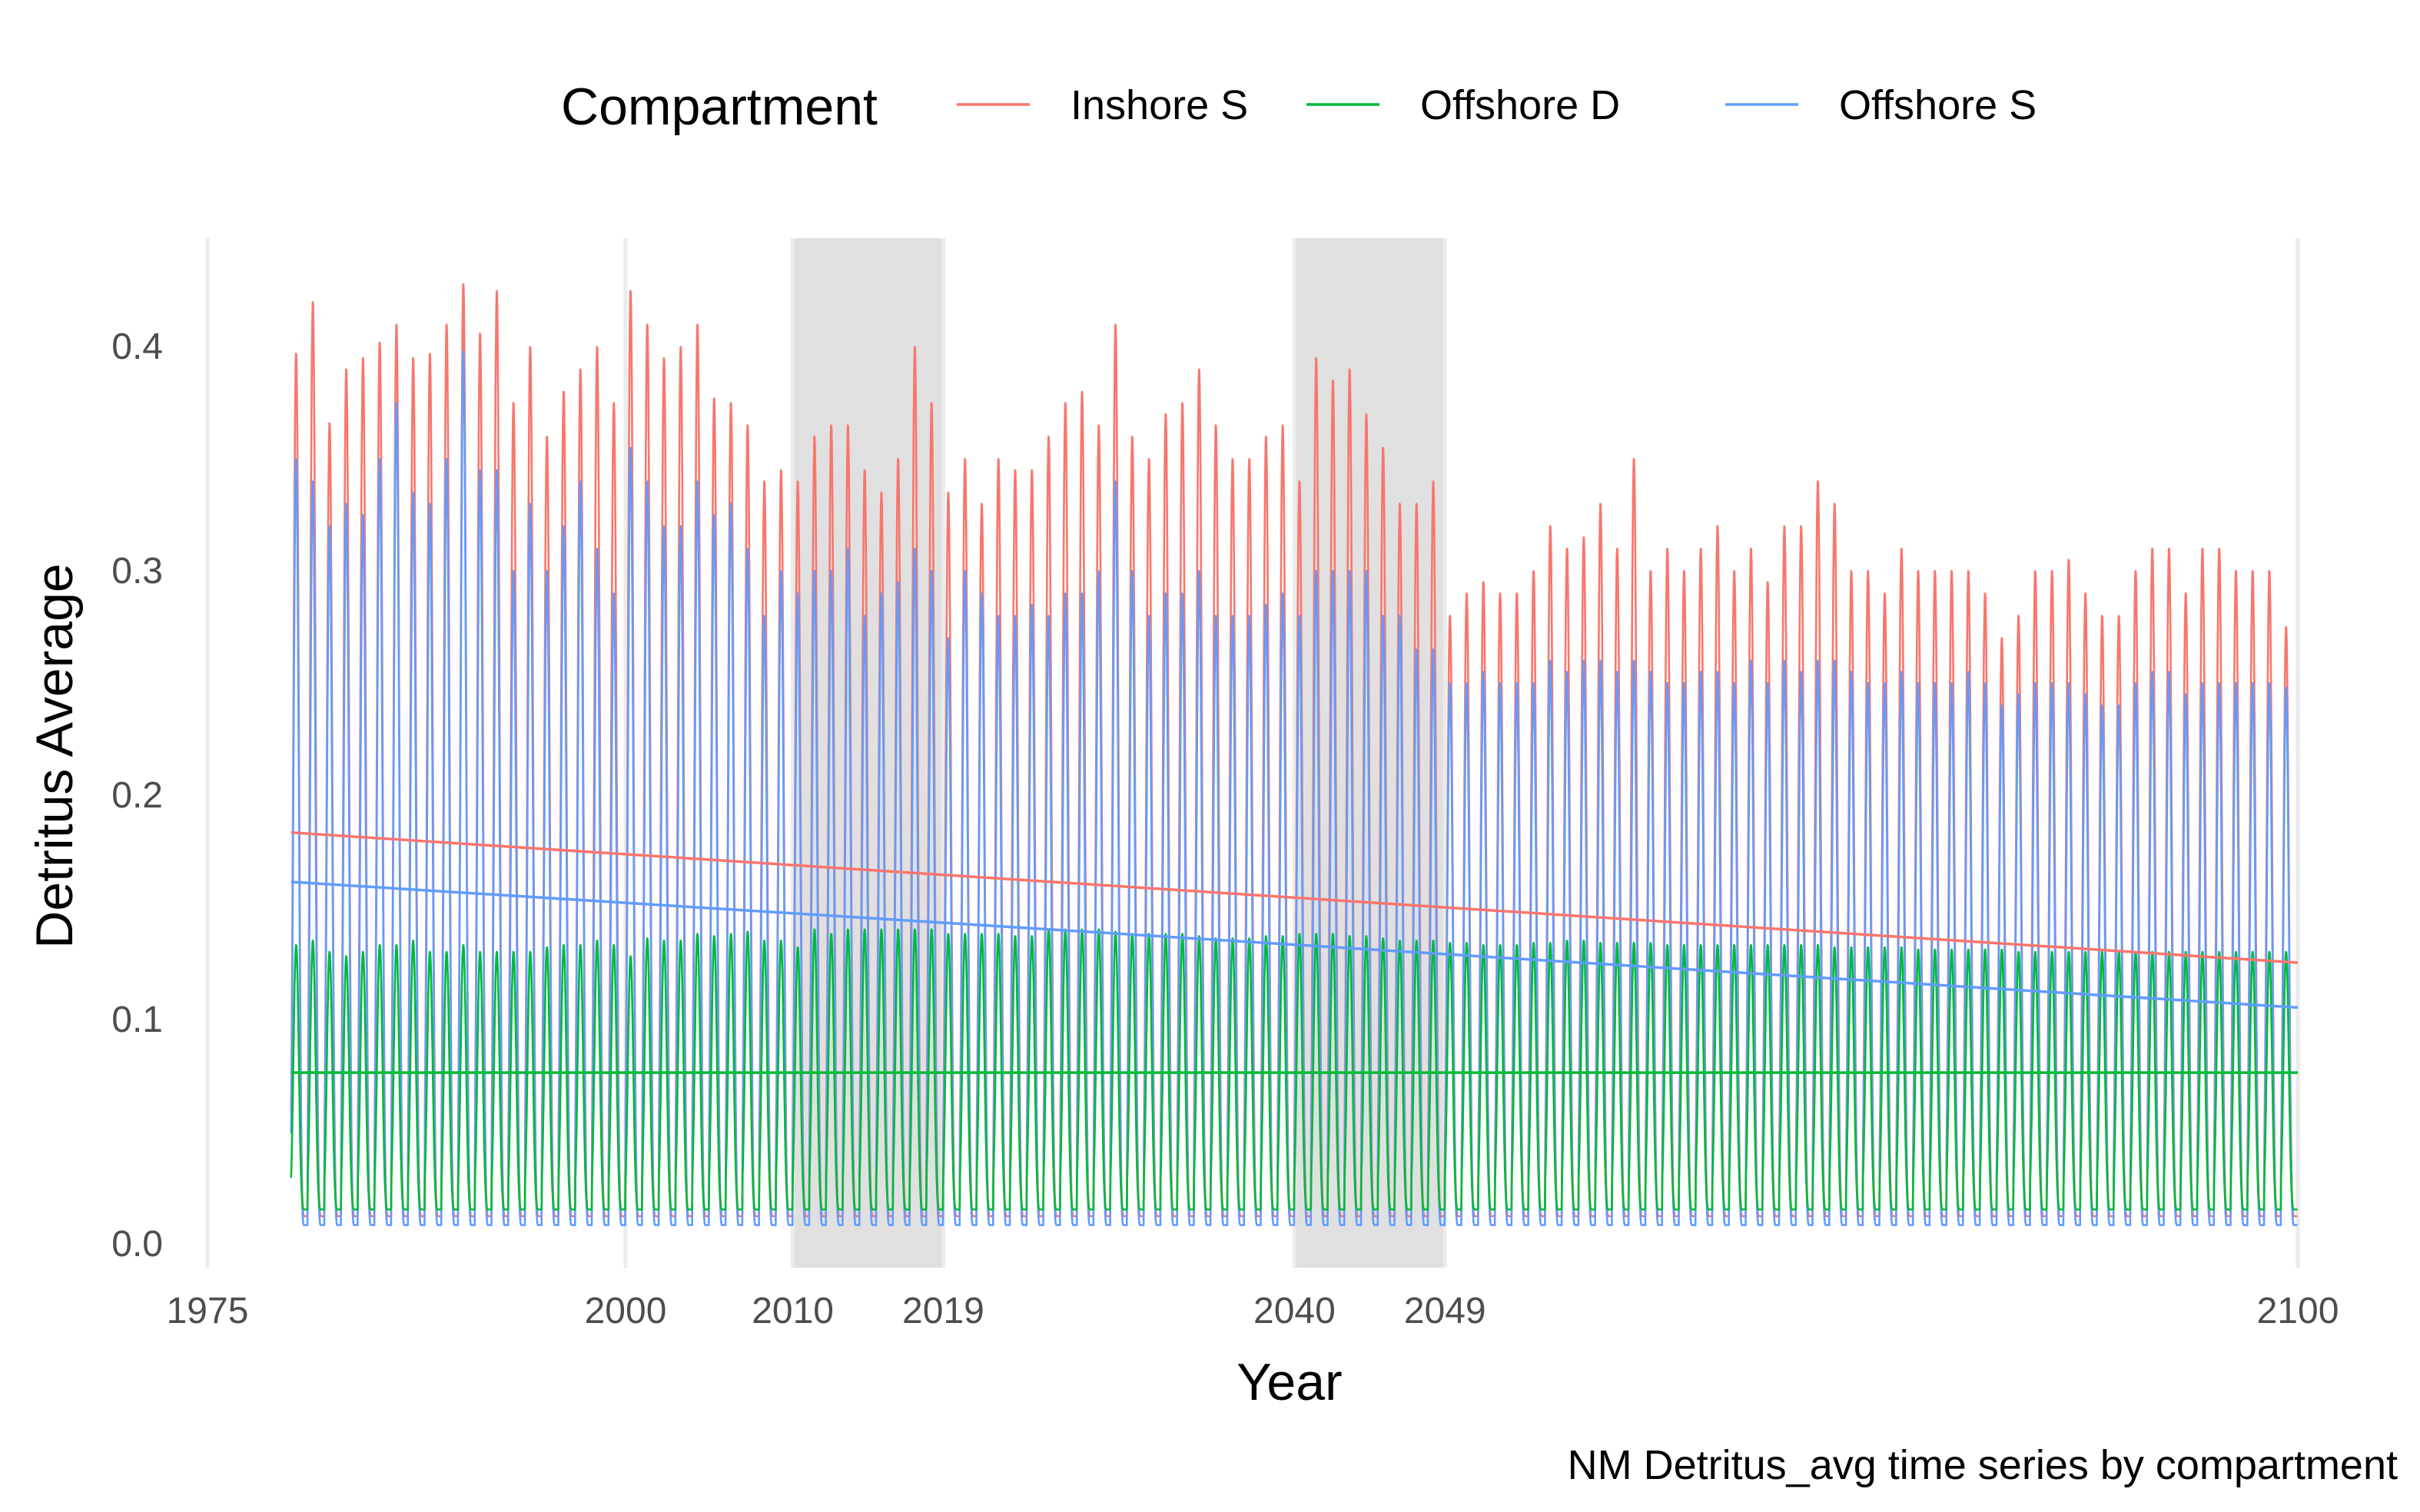  Describe the element at coordinates (2298, 1311) in the screenshot. I see `x-tick-label: 2100` at that location.